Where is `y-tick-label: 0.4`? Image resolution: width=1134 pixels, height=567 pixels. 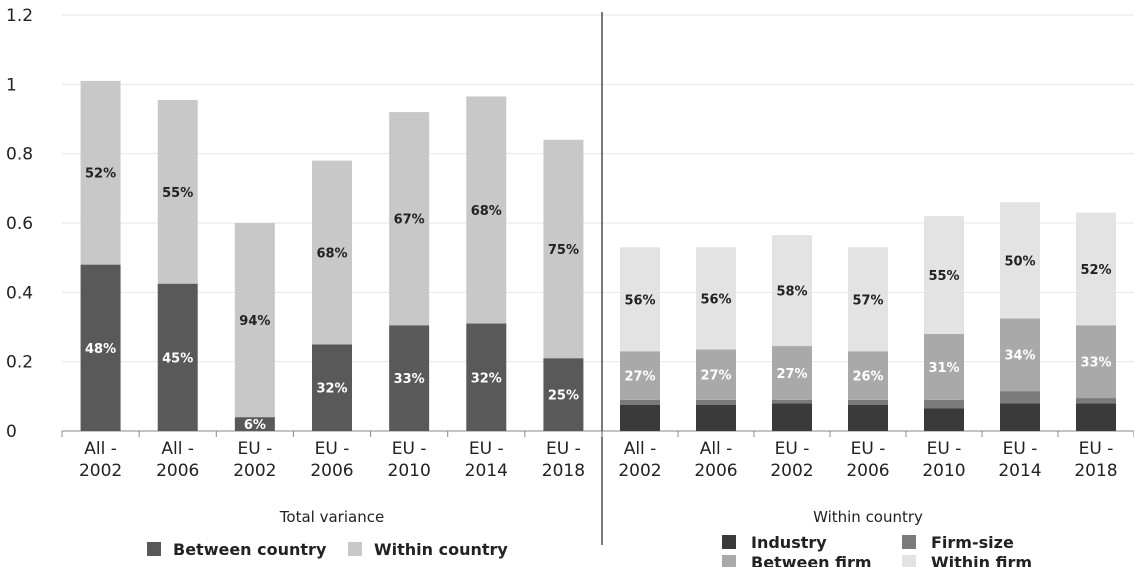
y-tick-label: 0.4 is located at coordinates (19, 293).